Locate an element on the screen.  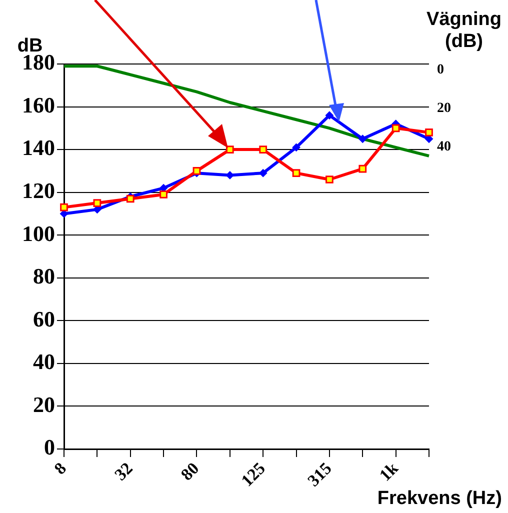
x-tick-label: 1k is located at coordinates (389, 471).